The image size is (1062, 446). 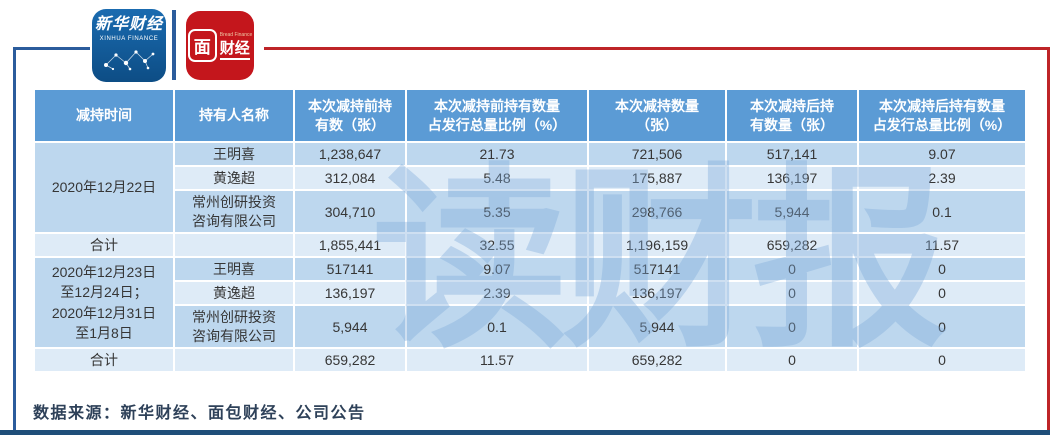 What do you see at coordinates (497, 269) in the screenshot?
I see `before-pct-cell: 9.07` at bounding box center [497, 269].